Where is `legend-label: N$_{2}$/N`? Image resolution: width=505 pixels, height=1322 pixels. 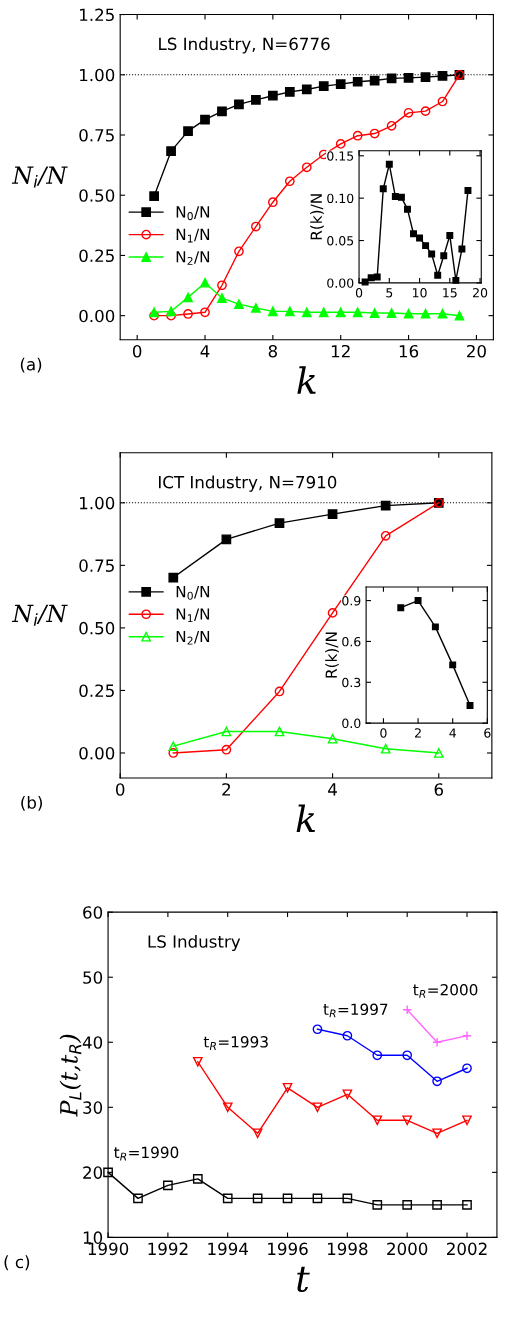 legend-label: N$_{2}$/N is located at coordinates (193, 258).